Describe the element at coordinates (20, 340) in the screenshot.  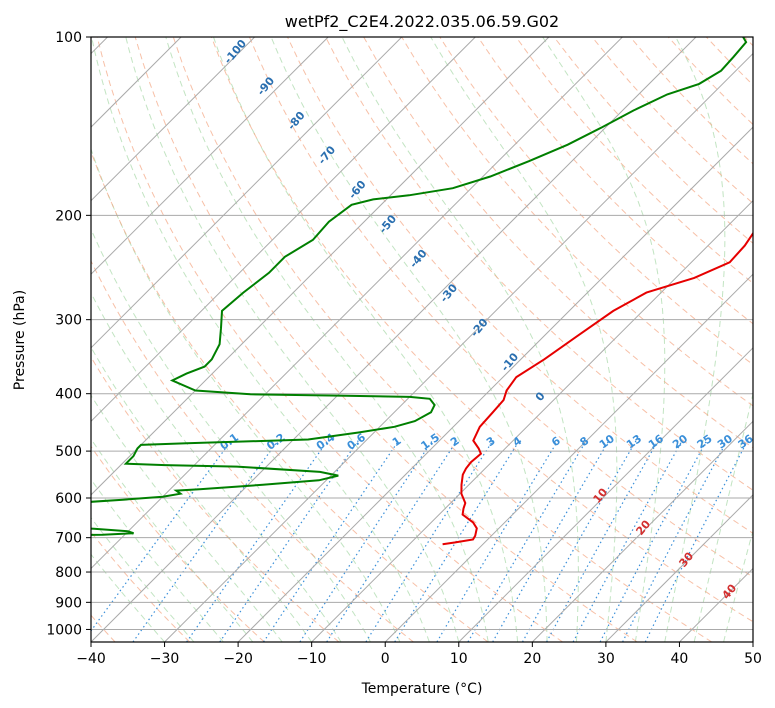
I see `y-axis-label: Pressure (hPa)` at that location.